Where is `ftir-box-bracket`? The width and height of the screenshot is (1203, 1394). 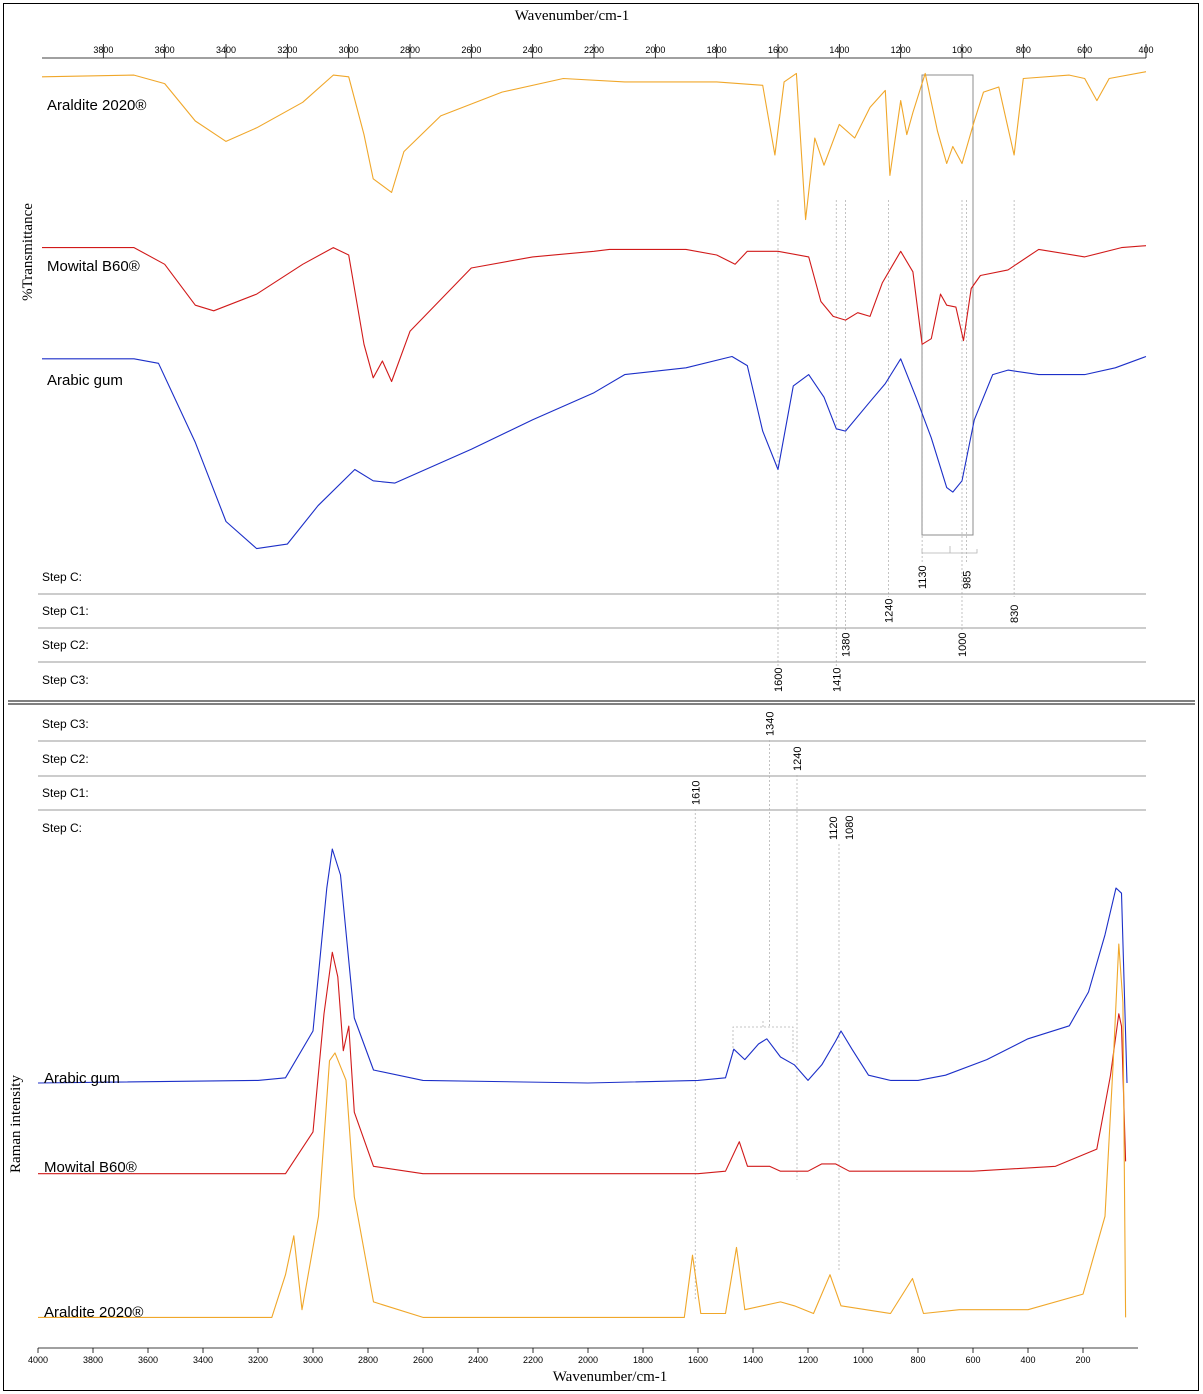
ftir-box-bracket is located at coordinates (949, 550).